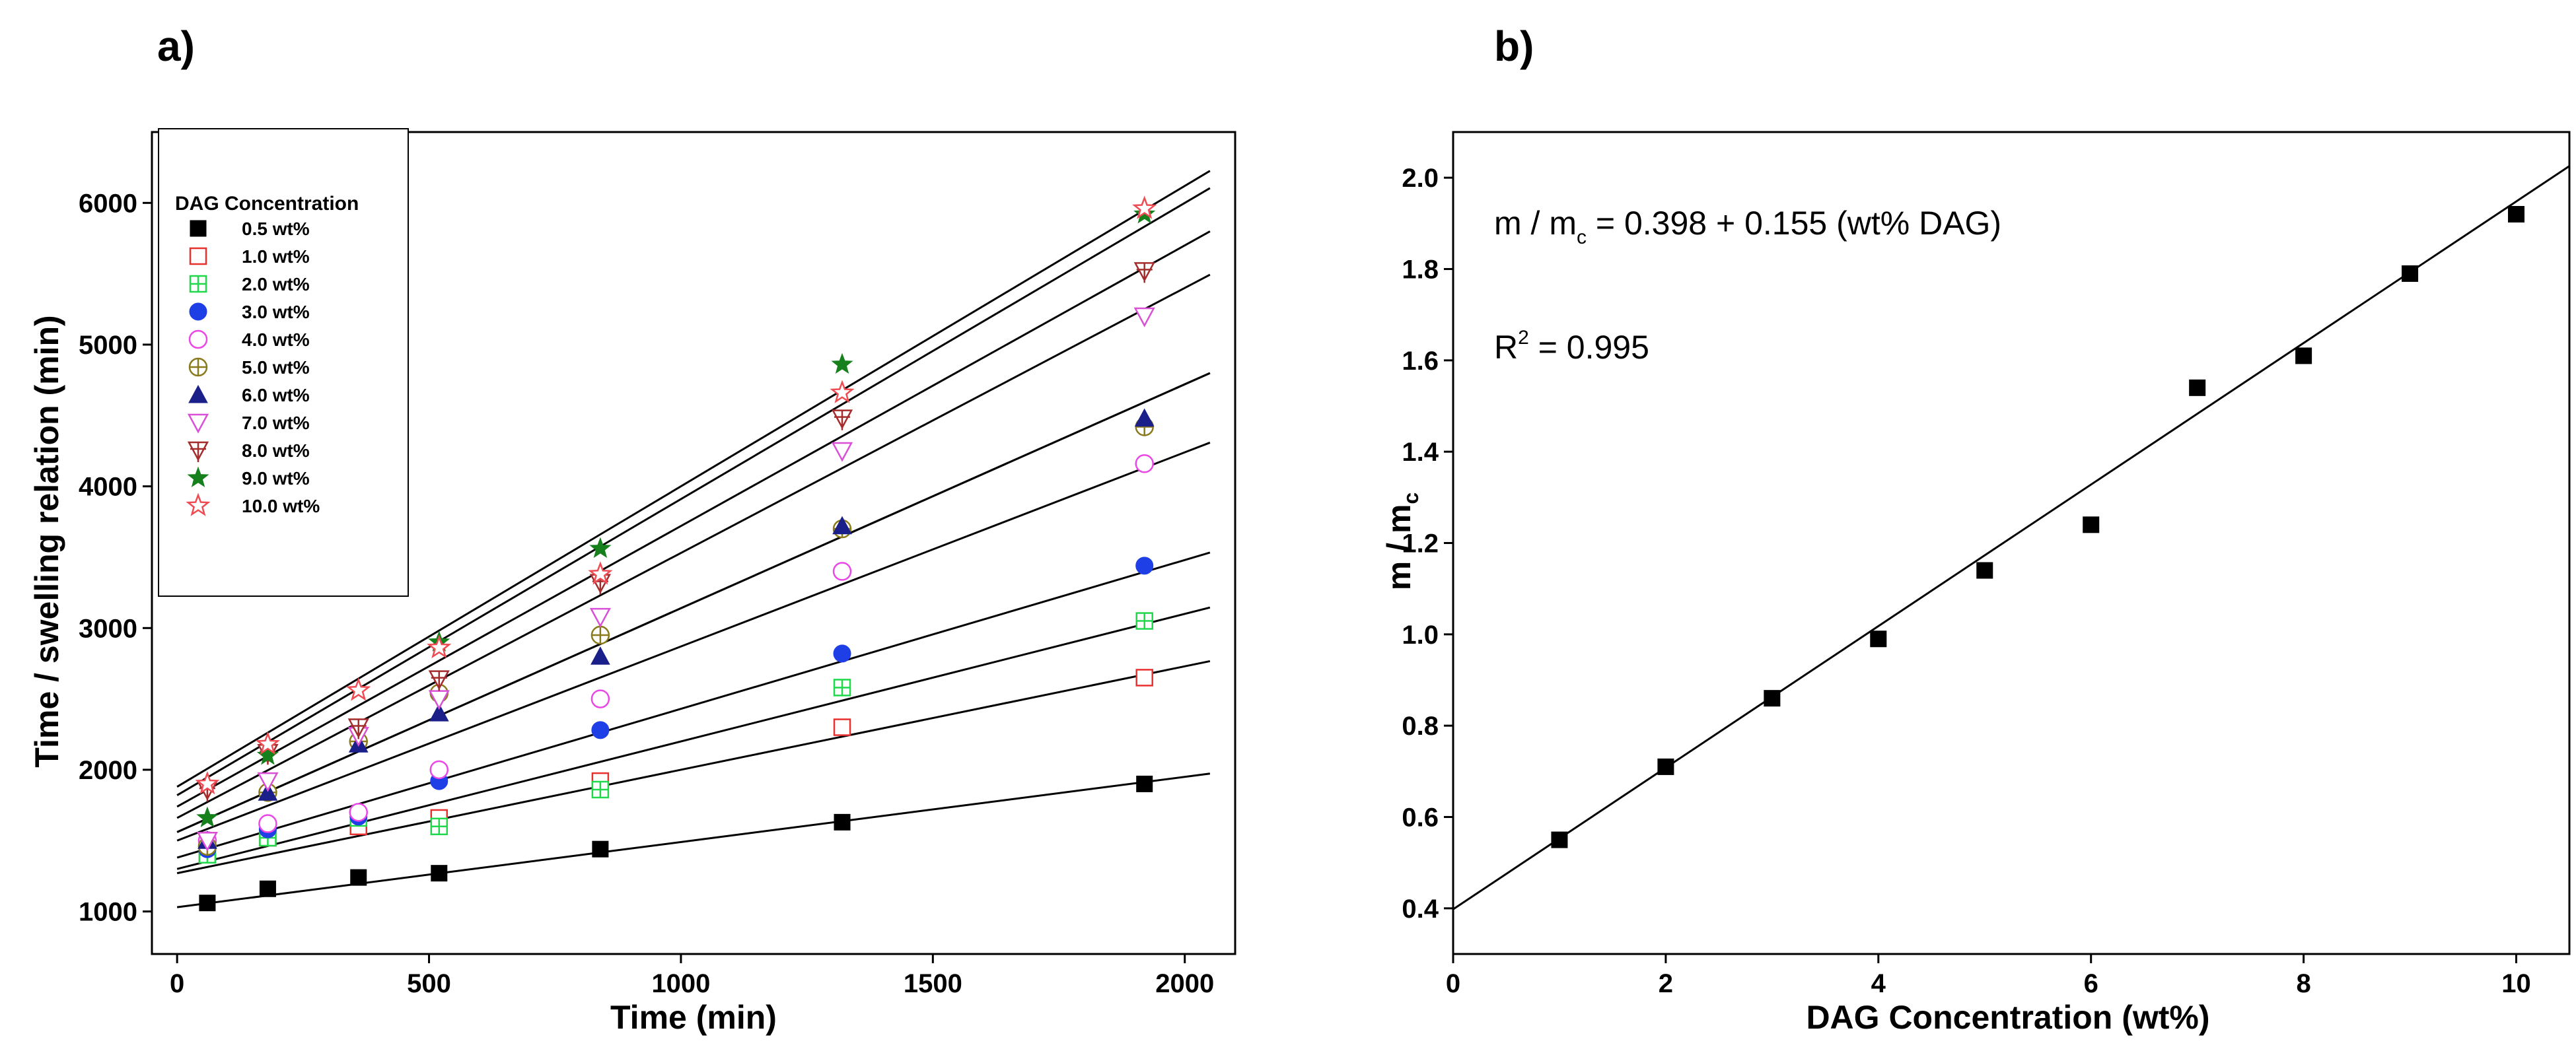  Describe the element at coordinates (1666, 983) in the screenshot. I see `x-tick-label: 2` at that location.